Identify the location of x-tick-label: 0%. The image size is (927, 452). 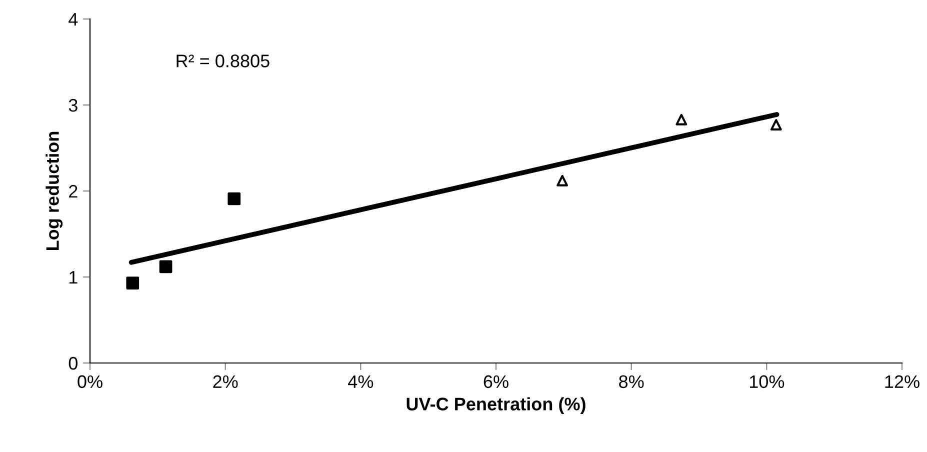
(90, 381).